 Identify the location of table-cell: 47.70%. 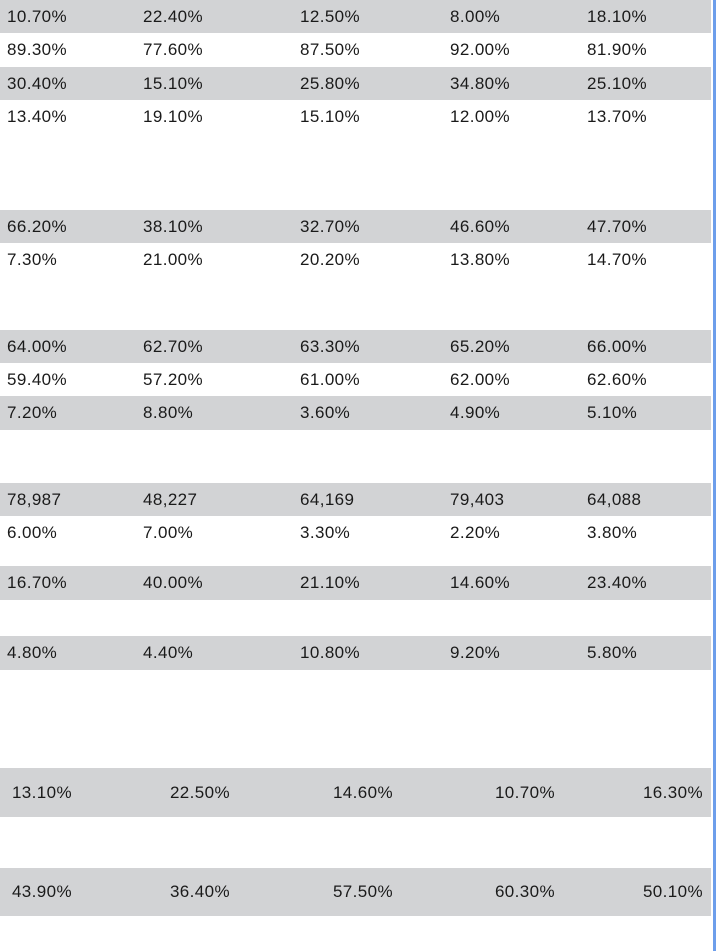
(617, 226).